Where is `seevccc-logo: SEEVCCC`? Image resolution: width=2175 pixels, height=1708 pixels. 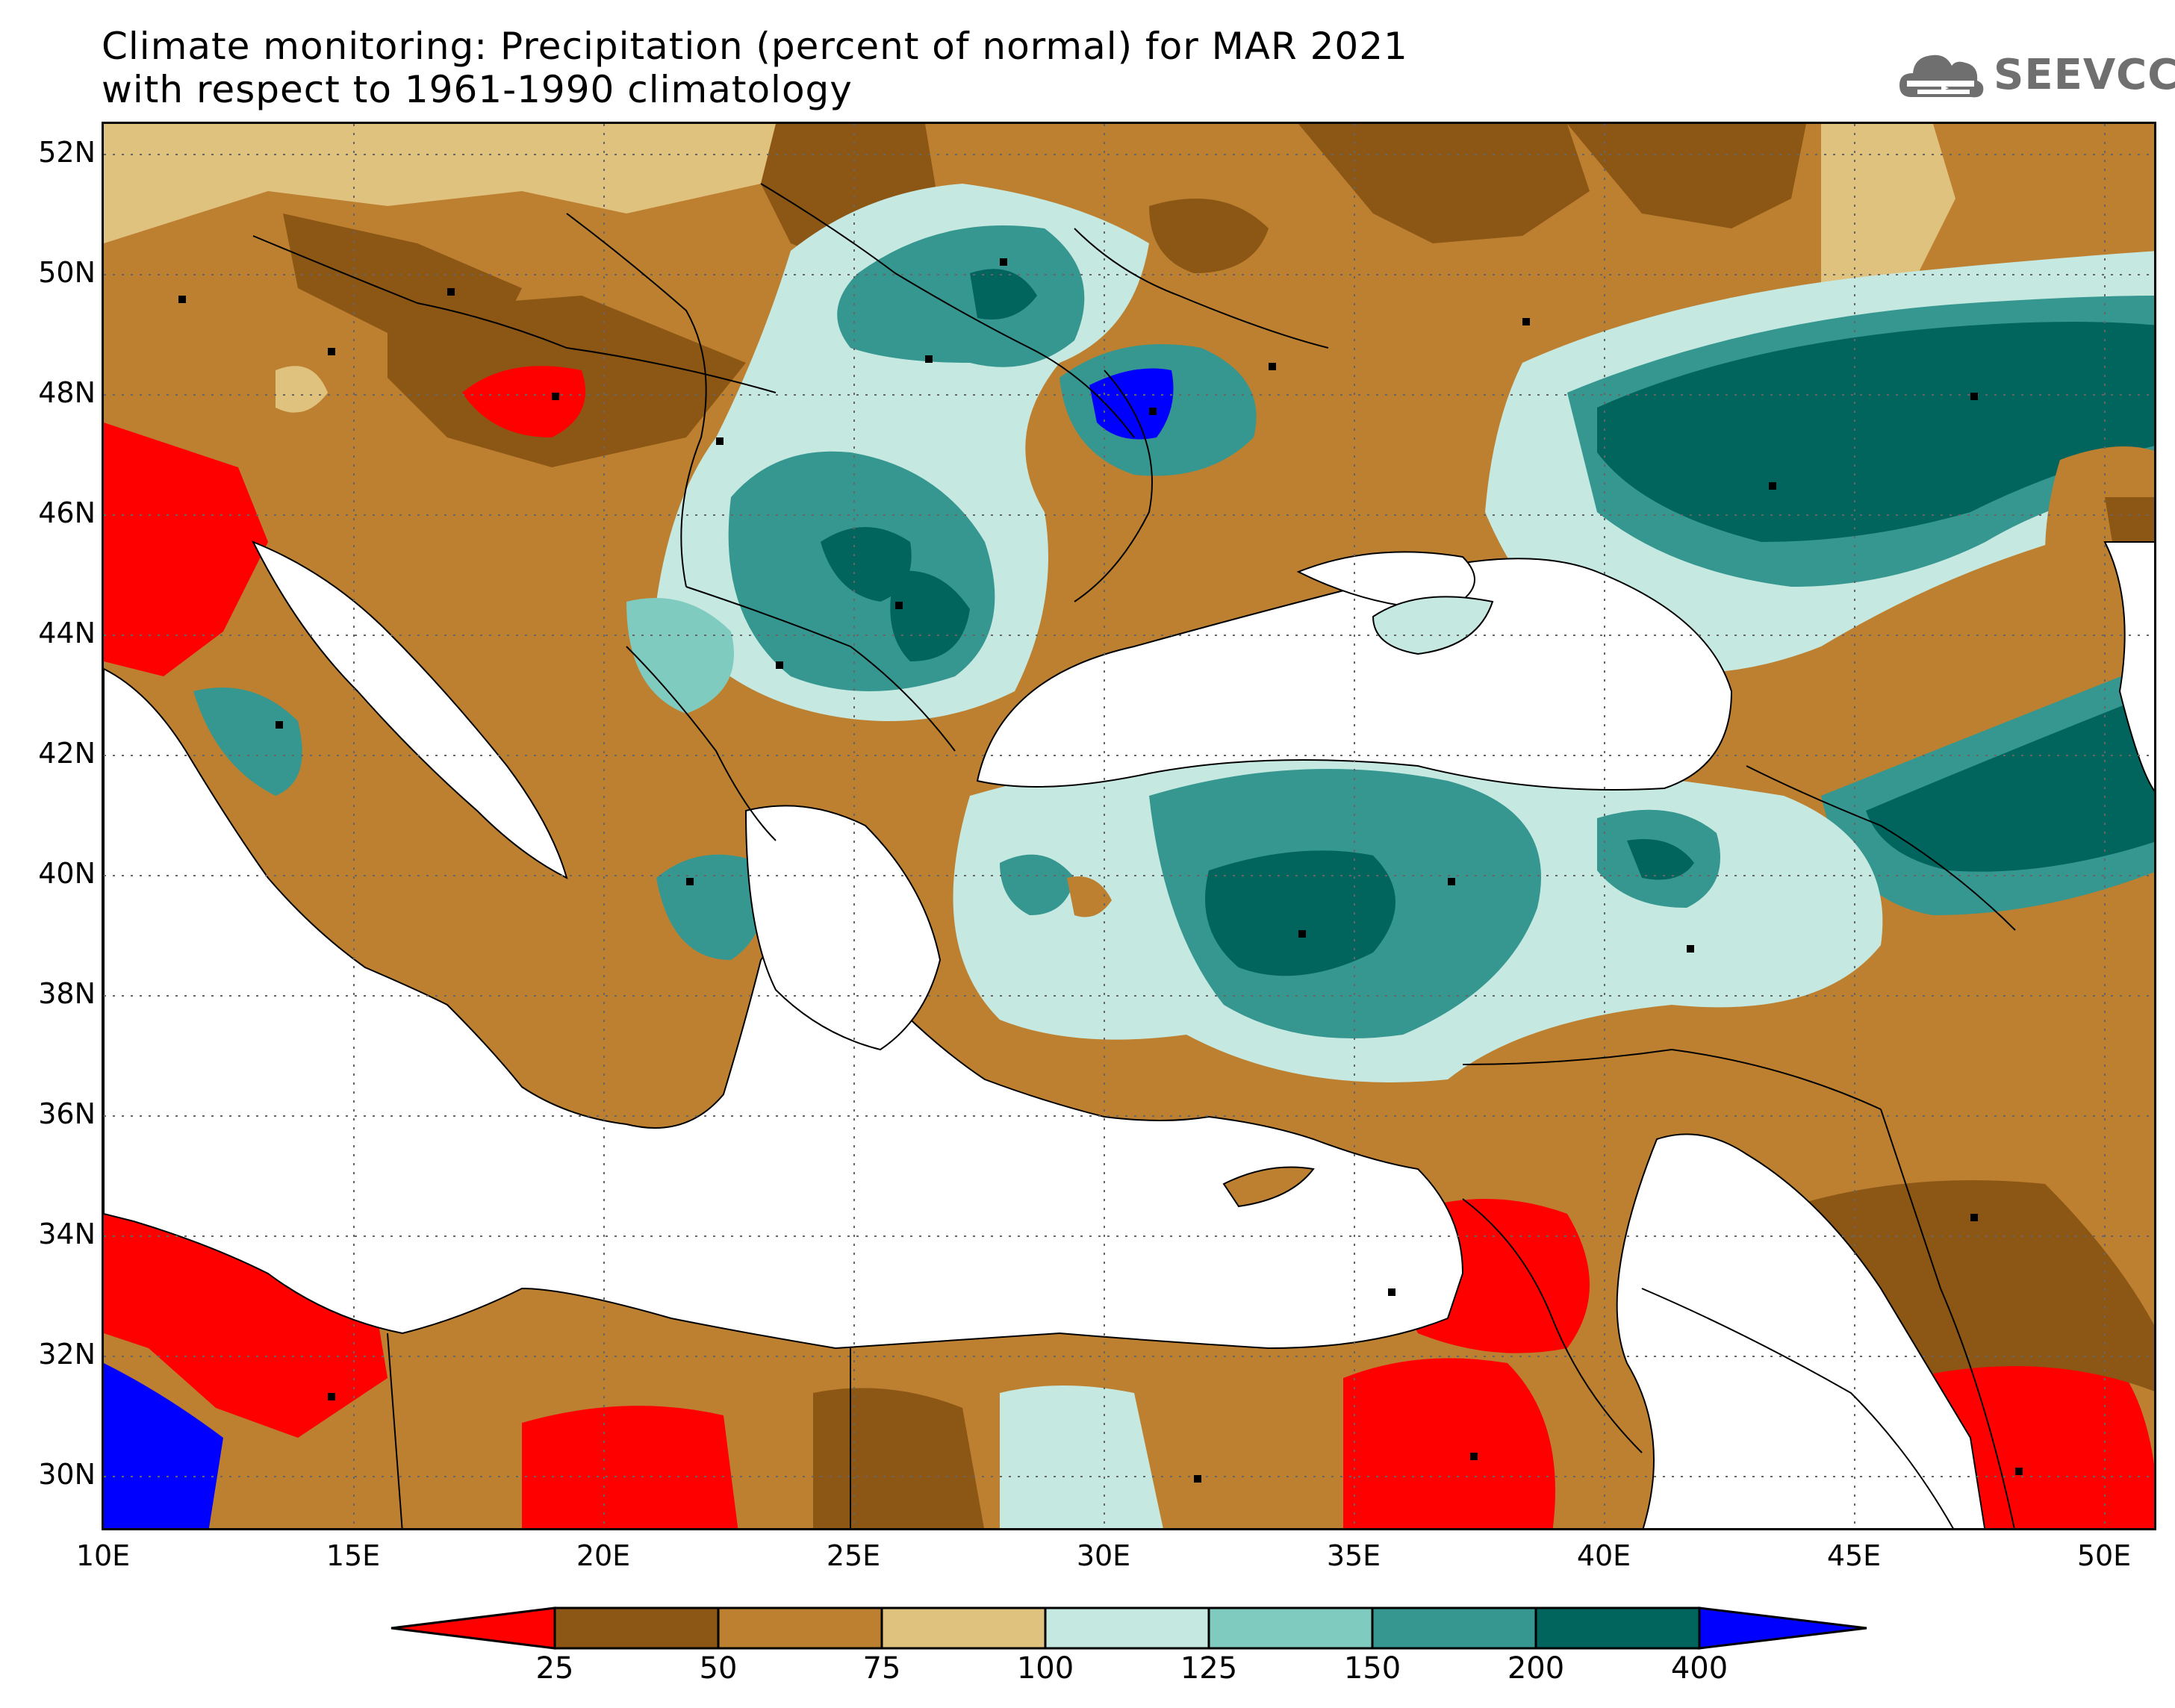
seevccc-logo: SEEVCCC is located at coordinates (2035, 76).